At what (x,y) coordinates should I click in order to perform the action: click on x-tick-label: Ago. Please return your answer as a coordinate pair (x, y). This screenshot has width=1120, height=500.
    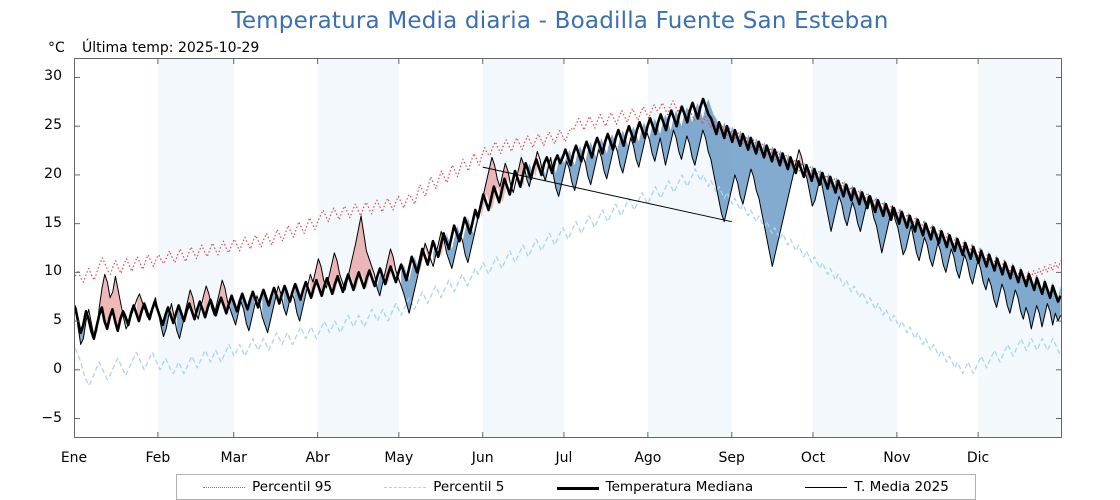
    Looking at the image, I should click on (648, 458).